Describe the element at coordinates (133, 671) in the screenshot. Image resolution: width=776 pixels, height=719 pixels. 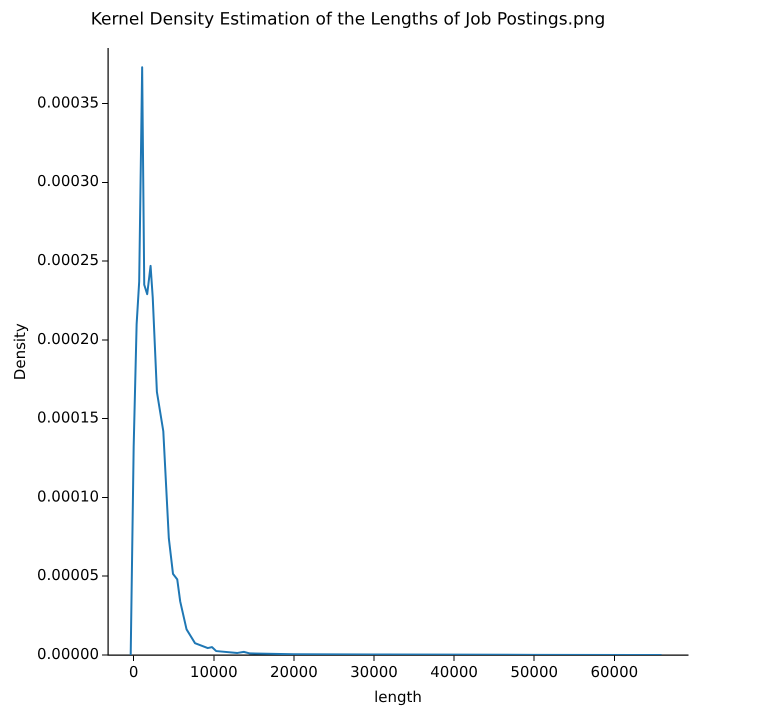
I see `x-tick-label: 0` at that location.